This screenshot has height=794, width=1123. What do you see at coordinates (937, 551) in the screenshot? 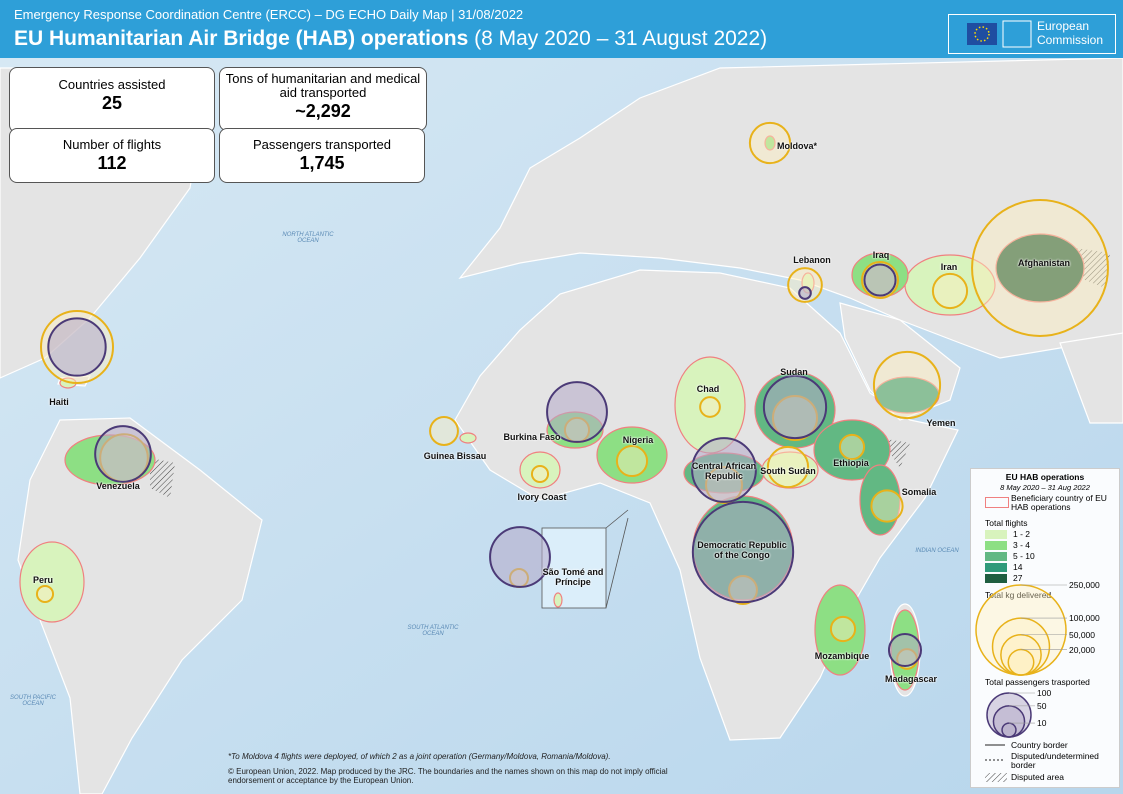
I see `ocean-label: INDIAN OCEAN` at bounding box center [937, 551].